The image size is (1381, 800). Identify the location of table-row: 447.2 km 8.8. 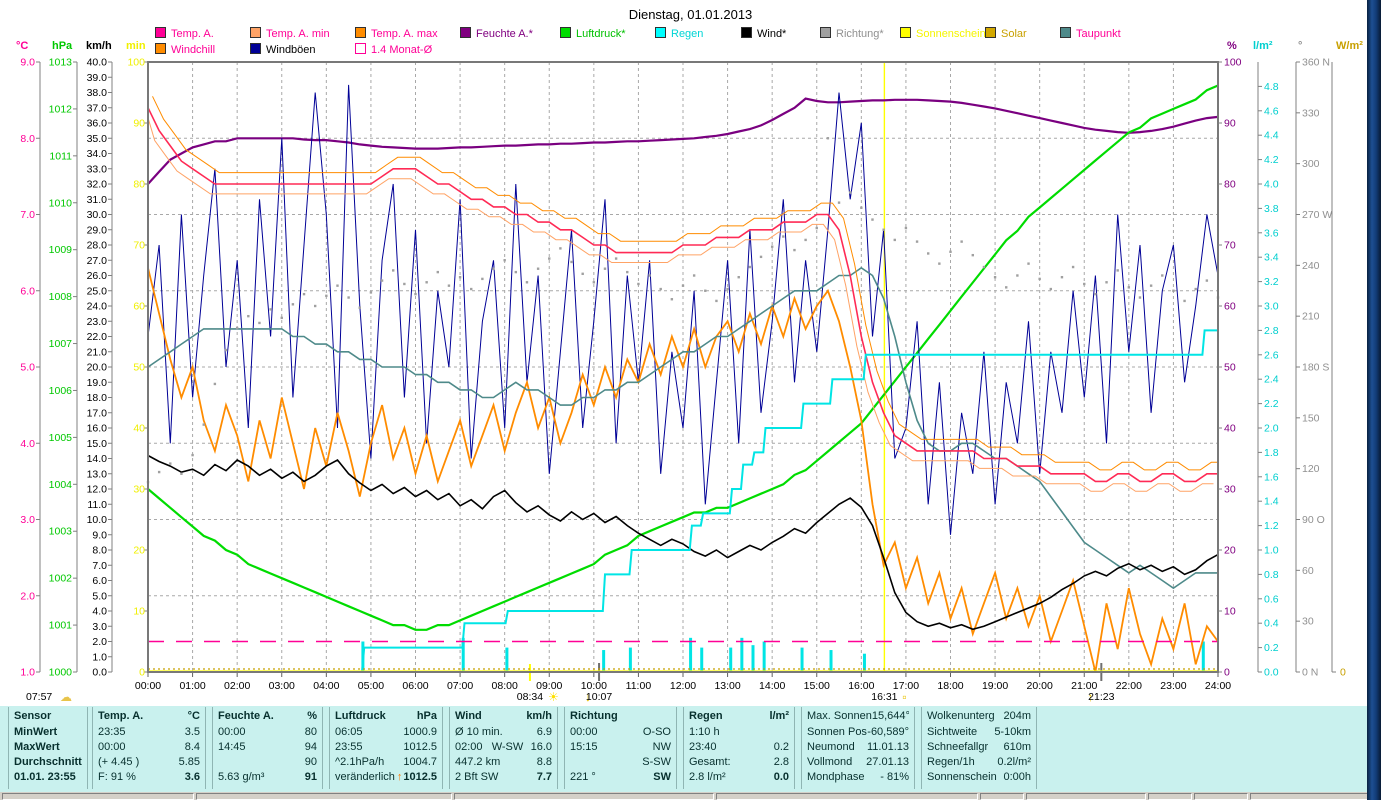
(503, 762).